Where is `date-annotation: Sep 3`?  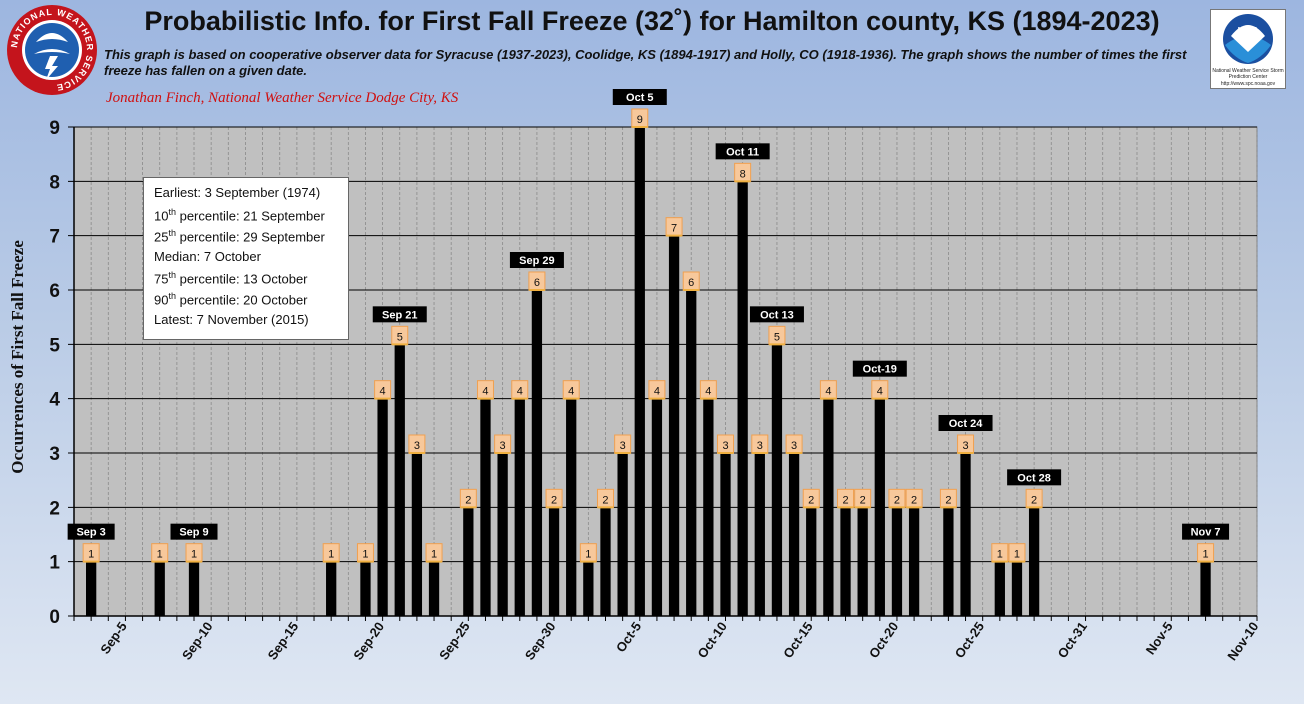 date-annotation: Sep 3 is located at coordinates (90, 533).